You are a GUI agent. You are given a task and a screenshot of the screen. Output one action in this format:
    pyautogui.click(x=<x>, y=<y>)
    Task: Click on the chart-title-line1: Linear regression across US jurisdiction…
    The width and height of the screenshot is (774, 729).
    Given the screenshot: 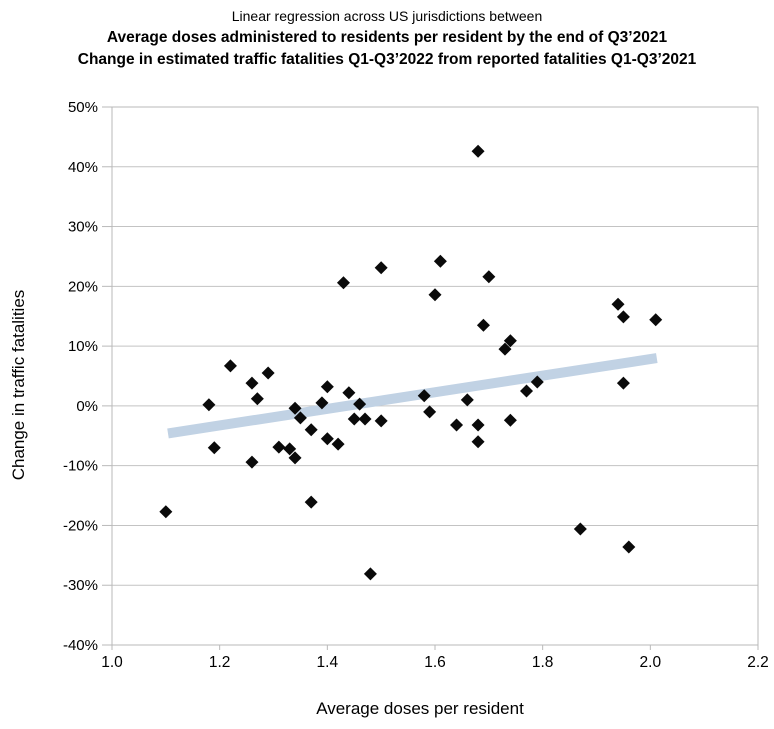 What is the action you would take?
    pyautogui.click(x=387, y=16)
    